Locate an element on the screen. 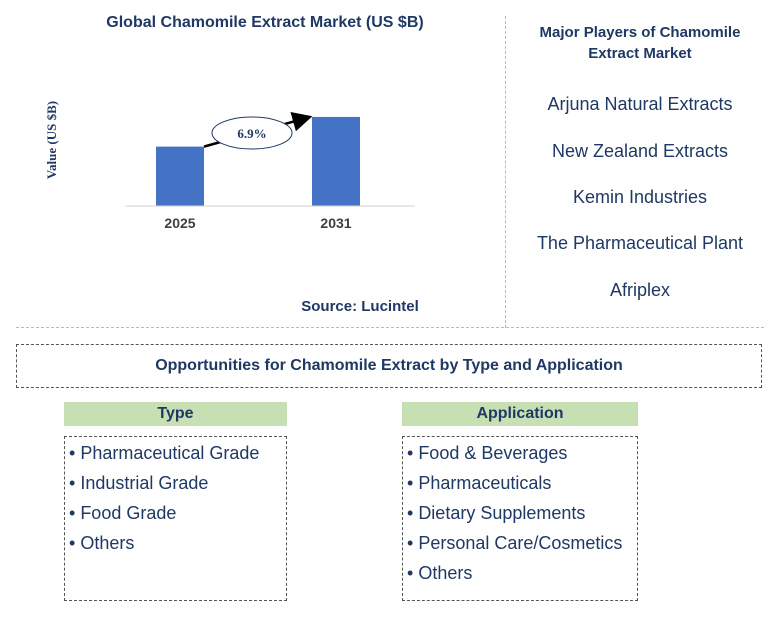 This screenshot has height=621, width=779. type-item: Industrial Grade is located at coordinates (177, 485).